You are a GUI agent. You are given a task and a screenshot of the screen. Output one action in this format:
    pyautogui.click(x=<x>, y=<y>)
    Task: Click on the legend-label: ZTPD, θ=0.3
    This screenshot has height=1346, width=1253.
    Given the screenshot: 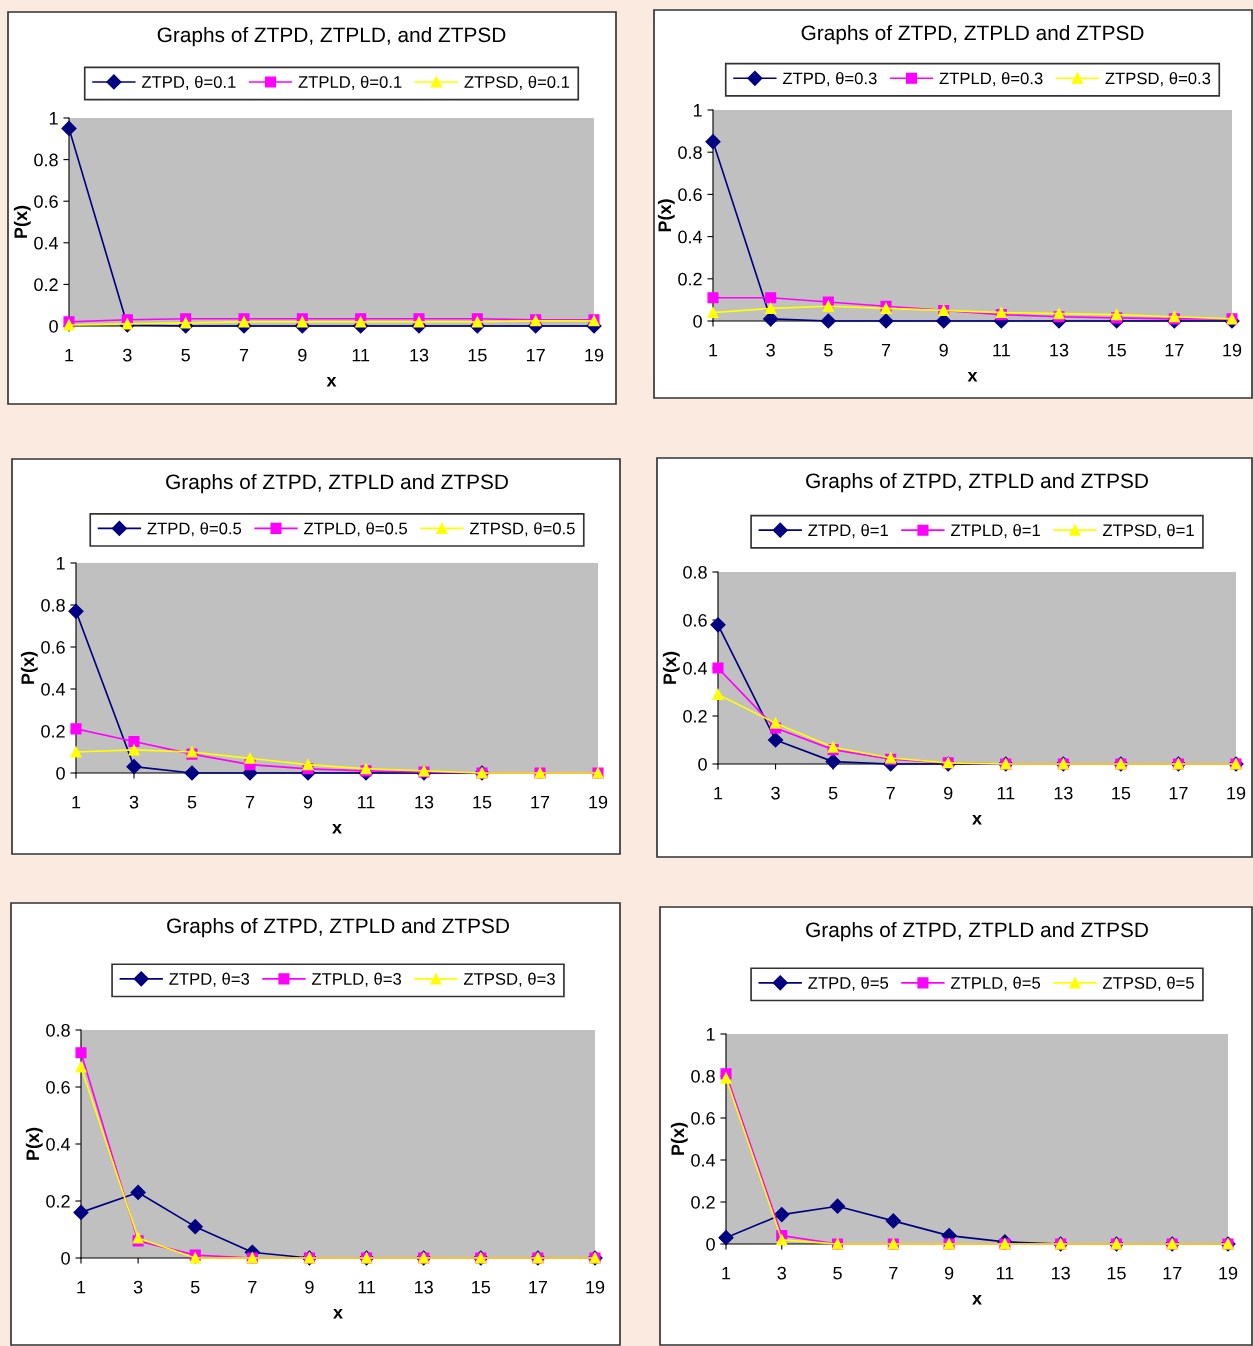 What is the action you would take?
    pyautogui.click(x=829, y=79)
    